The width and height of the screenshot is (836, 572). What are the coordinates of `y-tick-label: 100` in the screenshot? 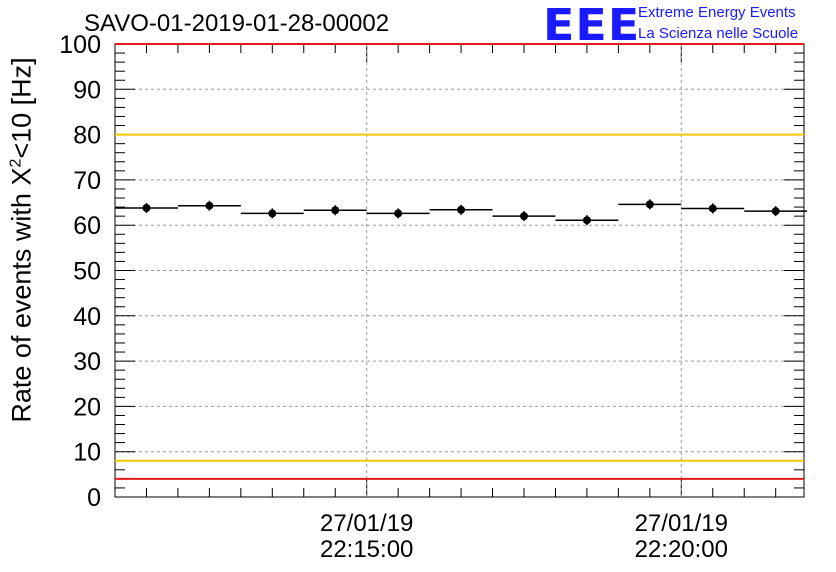 It's located at (80, 45).